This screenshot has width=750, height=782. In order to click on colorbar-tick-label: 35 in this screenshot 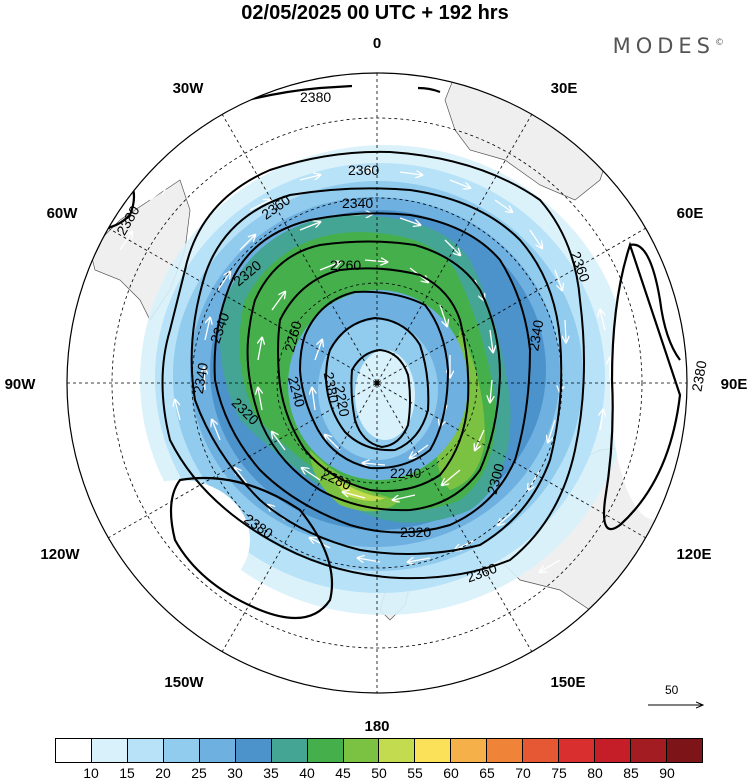, I will do `click(271, 773)`.